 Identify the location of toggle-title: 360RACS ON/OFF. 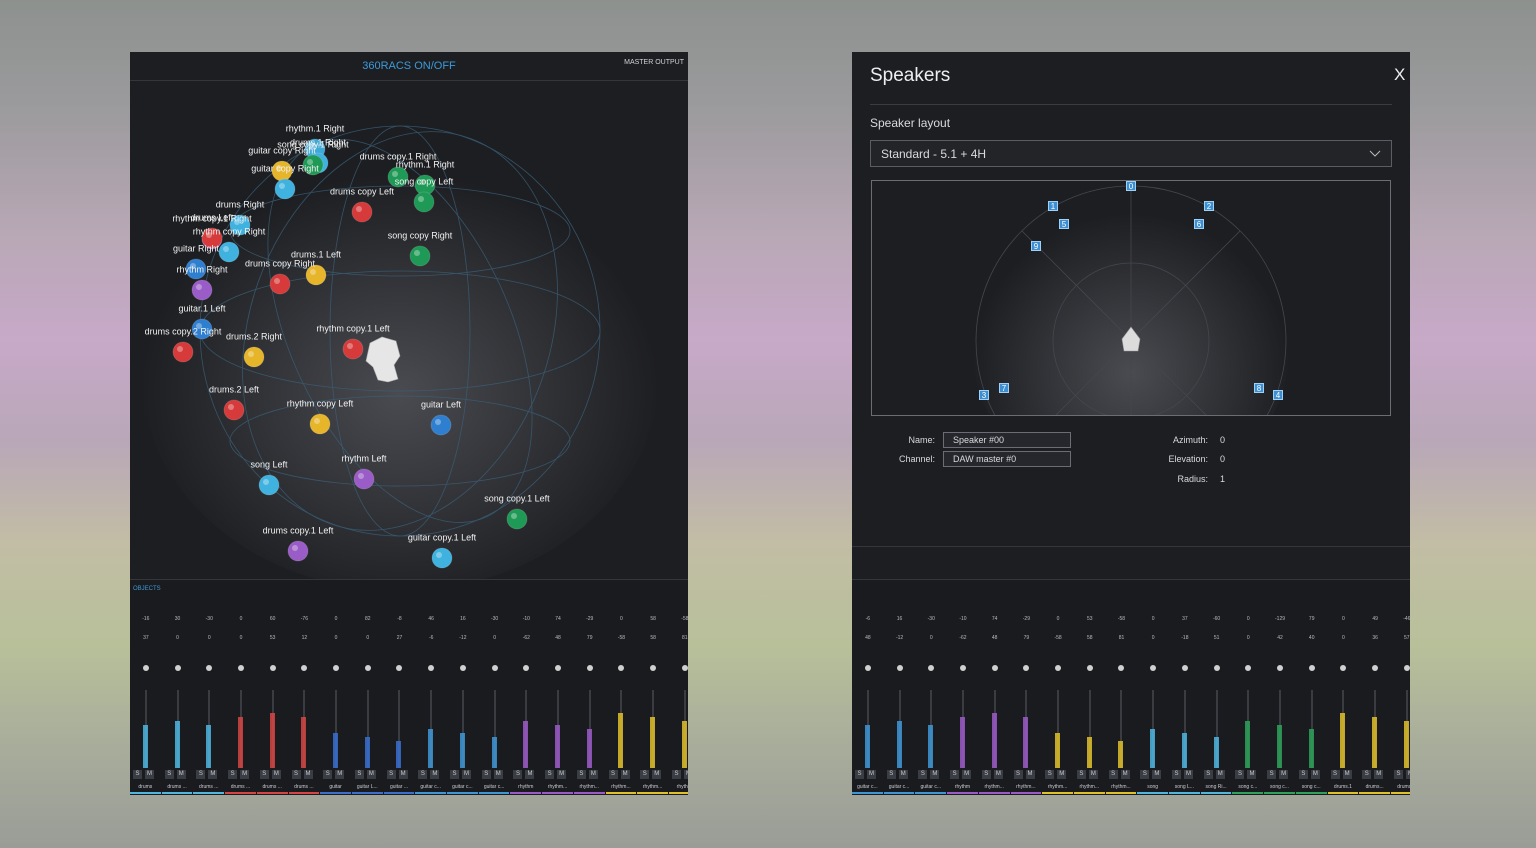
(409, 66).